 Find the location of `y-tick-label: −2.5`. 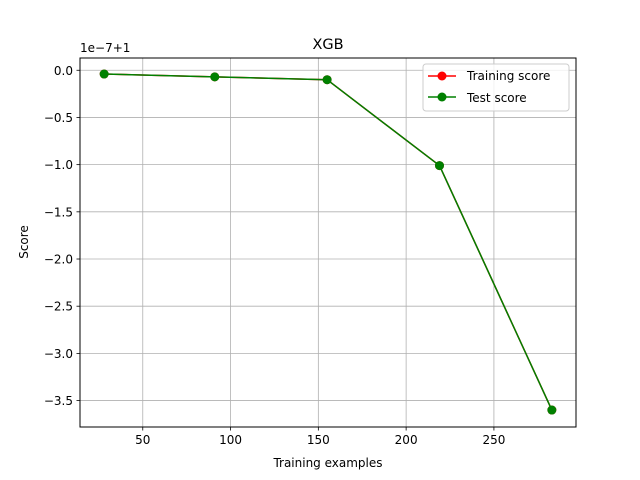

y-tick-label: −2.5 is located at coordinates (58, 307).